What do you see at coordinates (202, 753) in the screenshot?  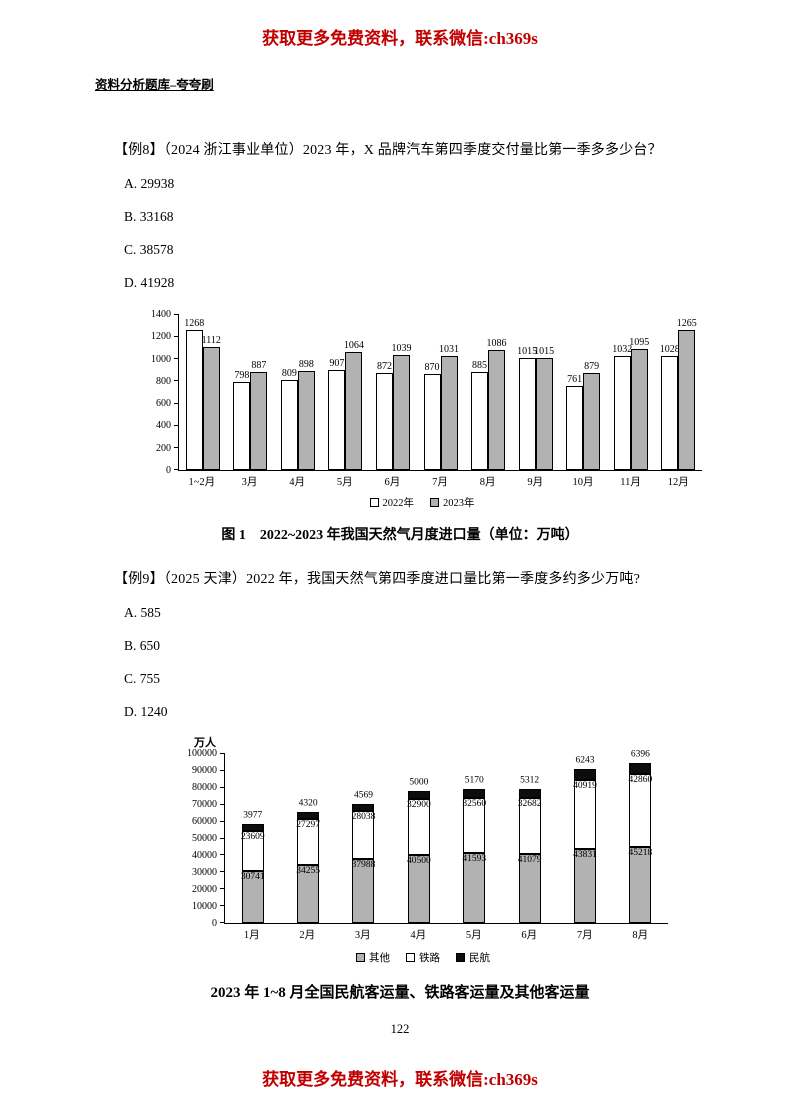 I see `y-tick-label: 100000` at bounding box center [202, 753].